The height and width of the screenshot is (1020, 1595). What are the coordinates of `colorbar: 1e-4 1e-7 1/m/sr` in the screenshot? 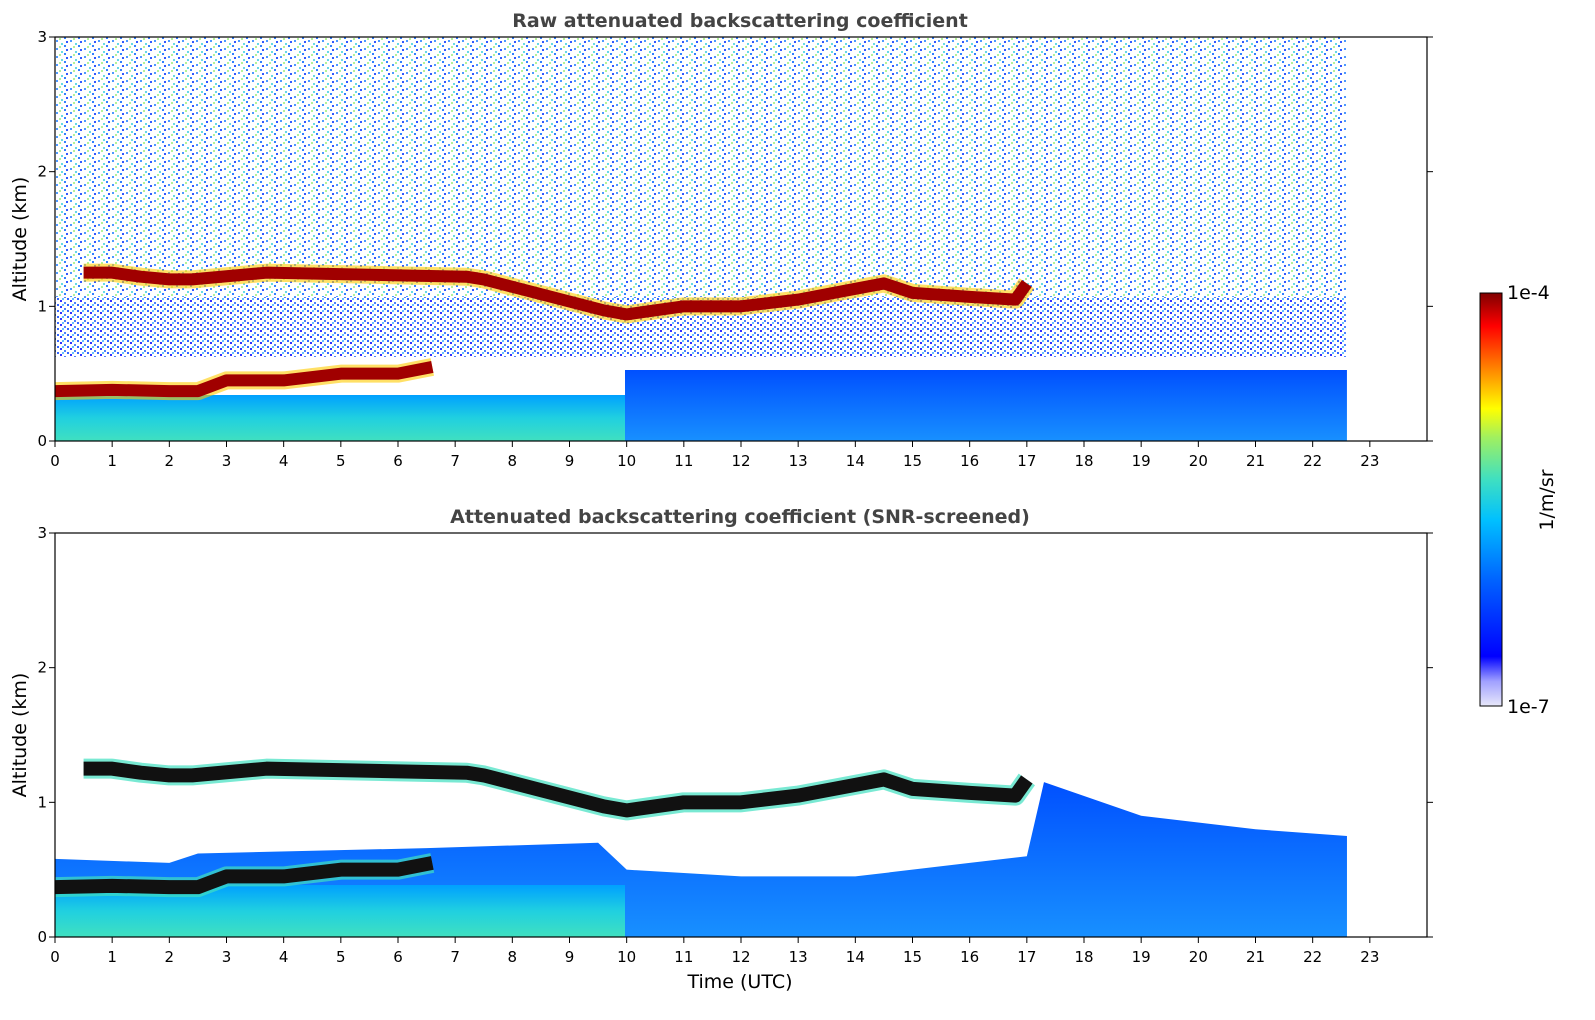 It's located at (1518, 500).